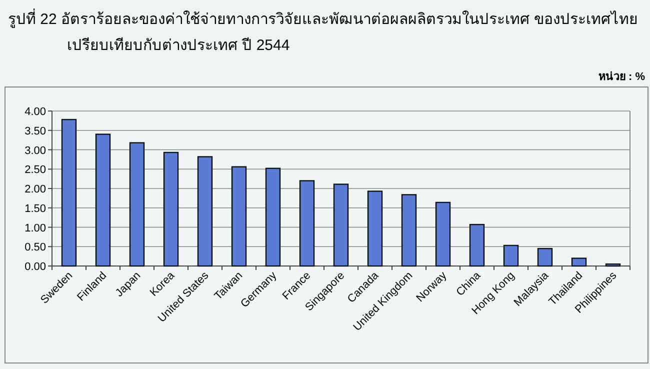  Describe the element at coordinates (178, 45) in the screenshot. I see `chart-subtitle: เปรียบเทียบกับต่างประเทศ ปี 2544` at that location.